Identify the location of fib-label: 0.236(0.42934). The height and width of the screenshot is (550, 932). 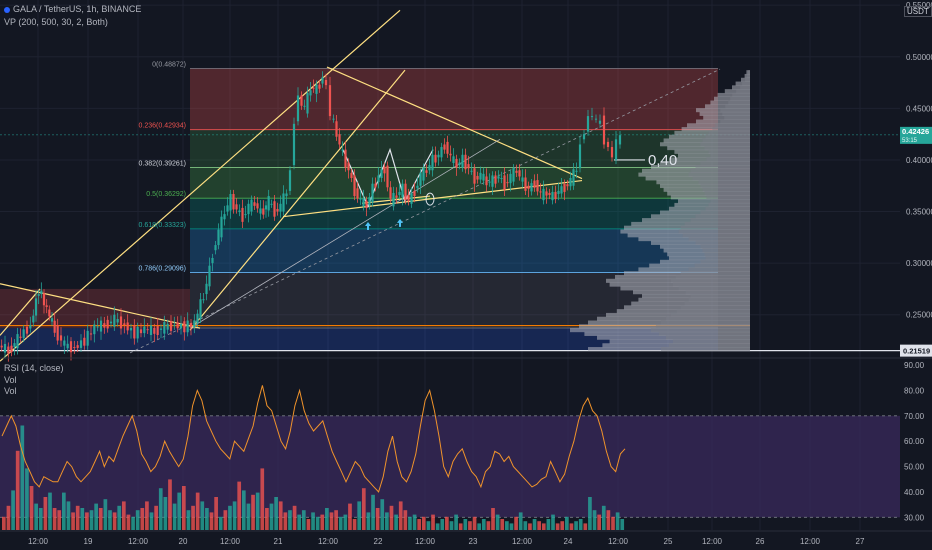
(162, 126).